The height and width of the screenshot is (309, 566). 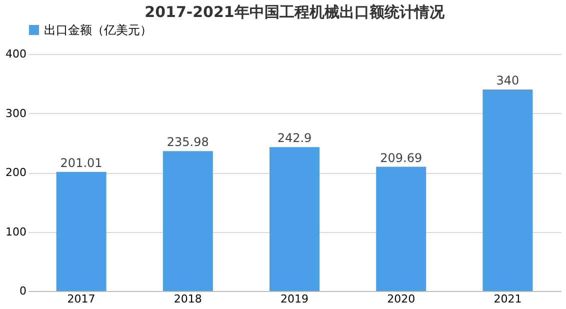 What do you see at coordinates (187, 142) in the screenshot?
I see `data-label: 235.98` at bounding box center [187, 142].